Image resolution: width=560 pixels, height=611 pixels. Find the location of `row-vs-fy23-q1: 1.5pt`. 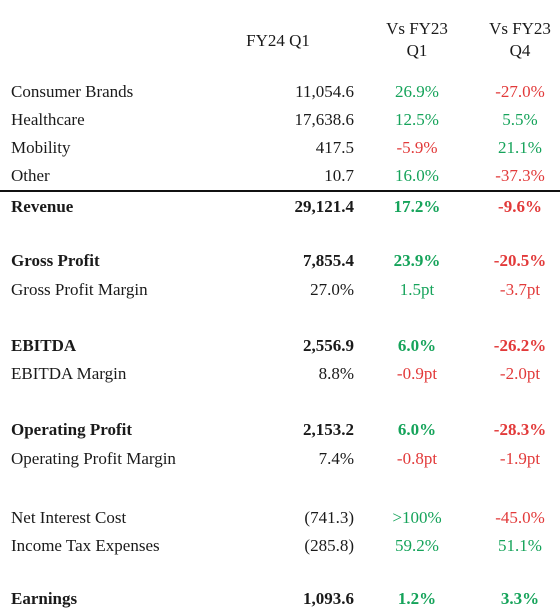

row-vs-fy23-q1: 1.5pt is located at coordinates (417, 289).